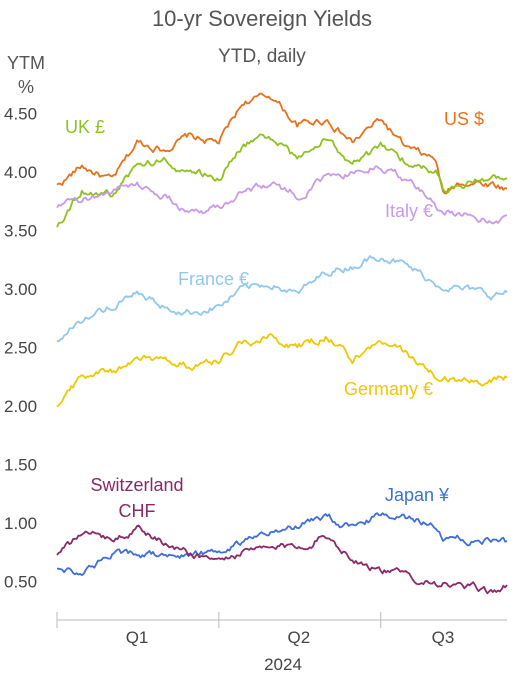  Describe the element at coordinates (20, 523) in the screenshot. I see `y-tick-1.00: 1.00` at that location.